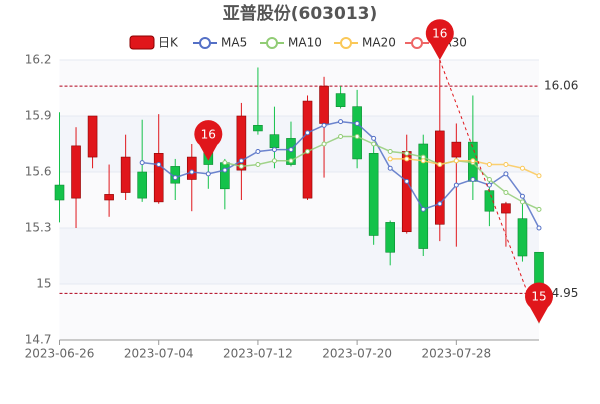 The image size is (600, 404). What do you see at coordinates (258, 354) in the screenshot?
I see `x-tick-label: 2023-07-12` at bounding box center [258, 354].